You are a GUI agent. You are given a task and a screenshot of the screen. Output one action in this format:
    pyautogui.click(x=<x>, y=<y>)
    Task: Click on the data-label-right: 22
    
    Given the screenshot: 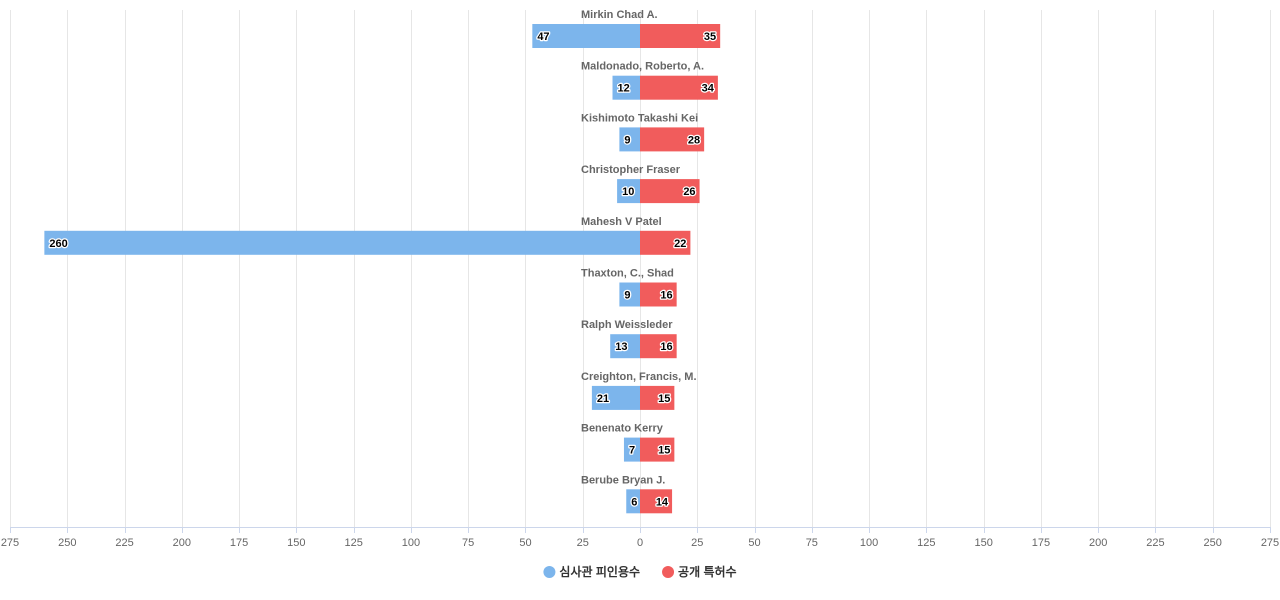 What is the action you would take?
    pyautogui.click(x=680, y=244)
    